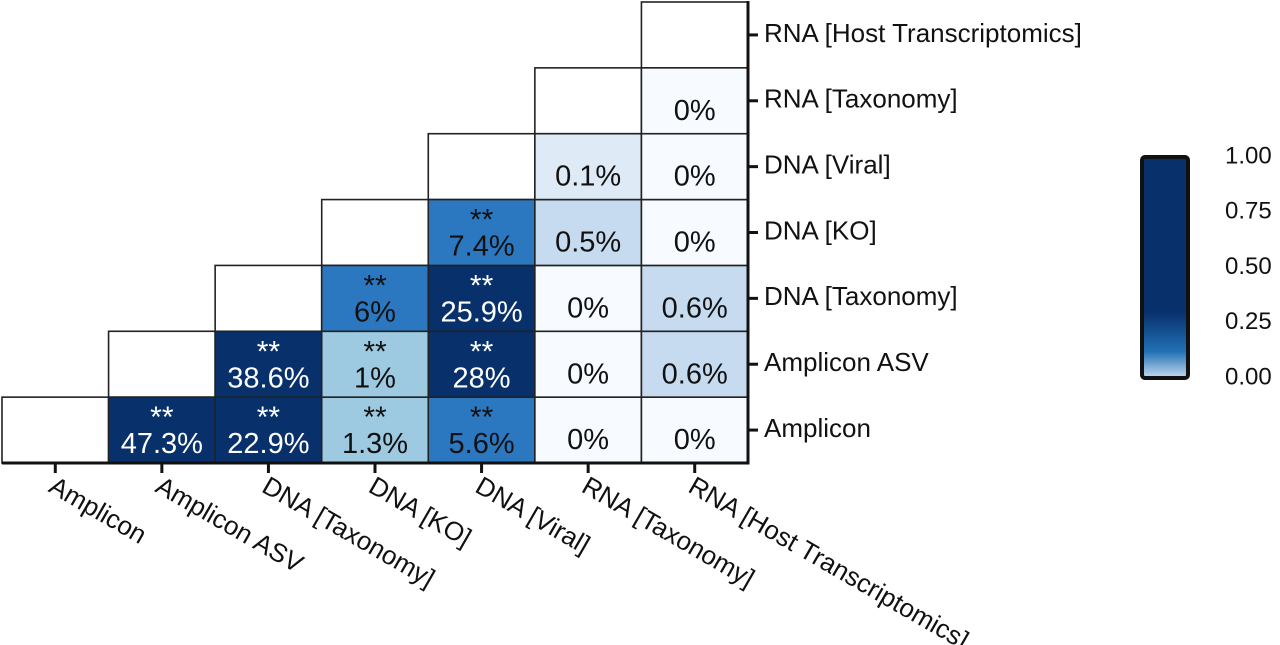 The image size is (1280, 645). I want to click on cell-sig-amplicon-vs-dna-taxonomy: **, so click(269, 417).